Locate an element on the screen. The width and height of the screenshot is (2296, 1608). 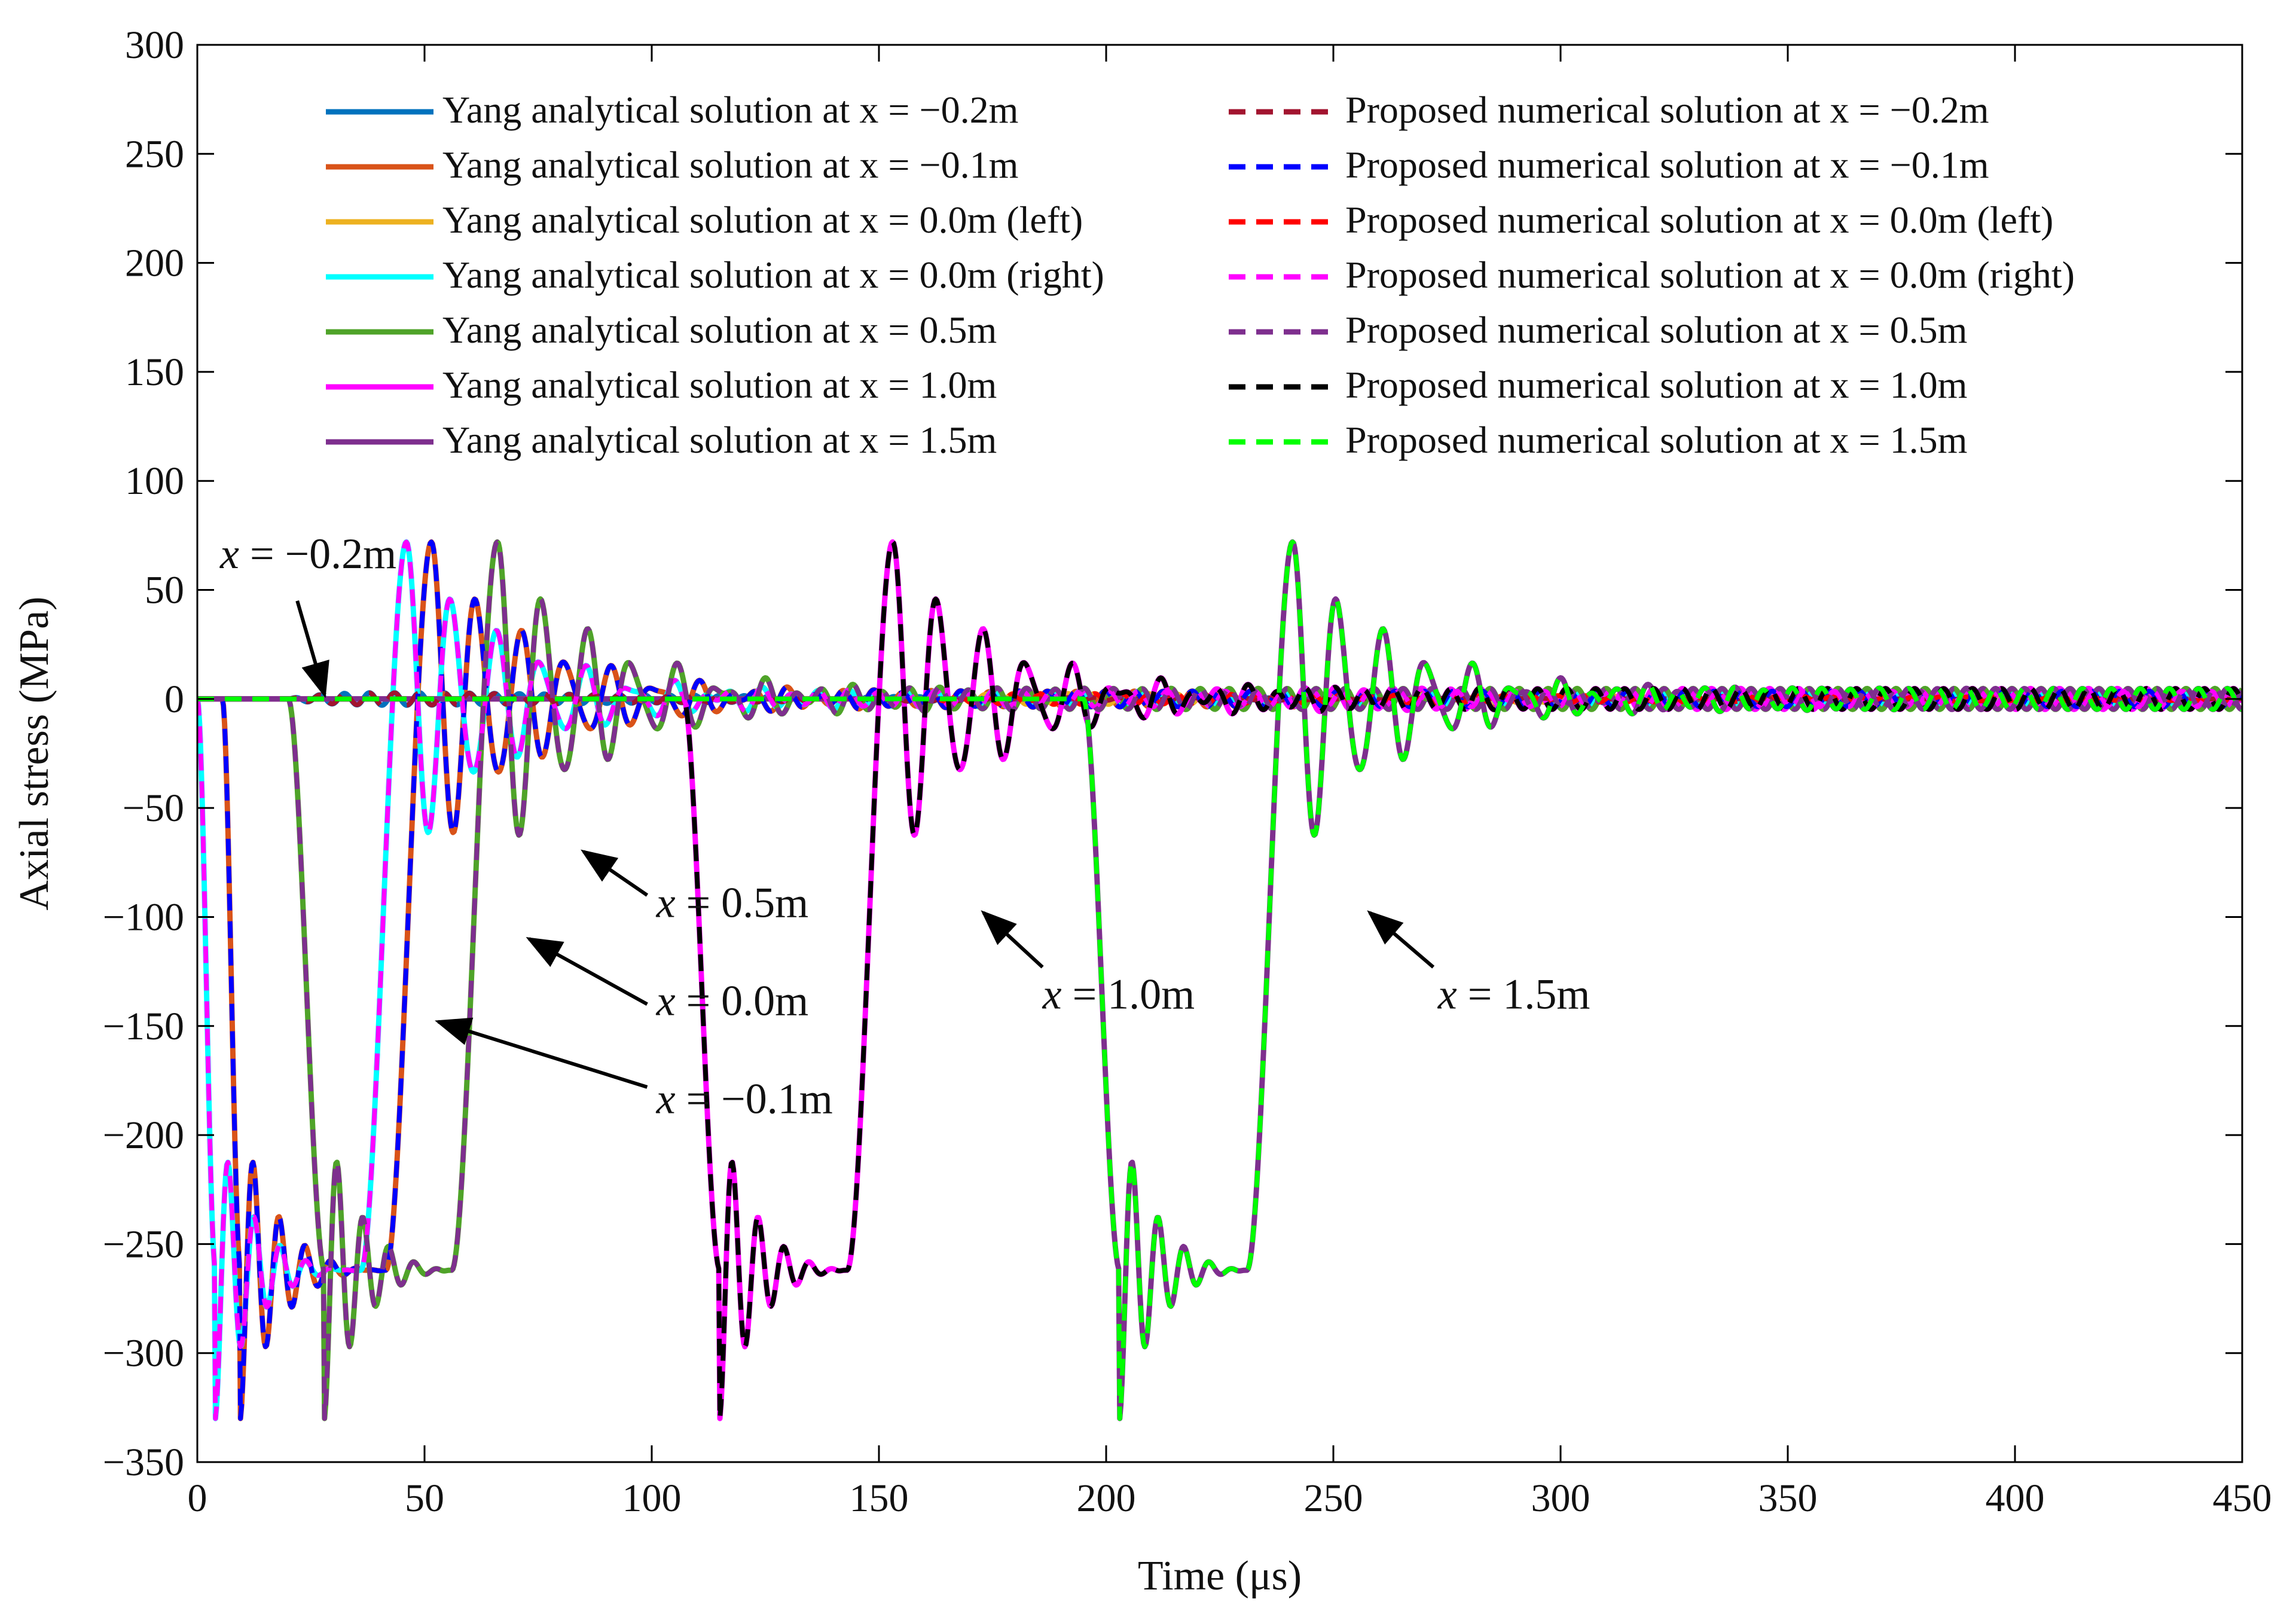
x-tick-label: 400 is located at coordinates (2015, 1498).